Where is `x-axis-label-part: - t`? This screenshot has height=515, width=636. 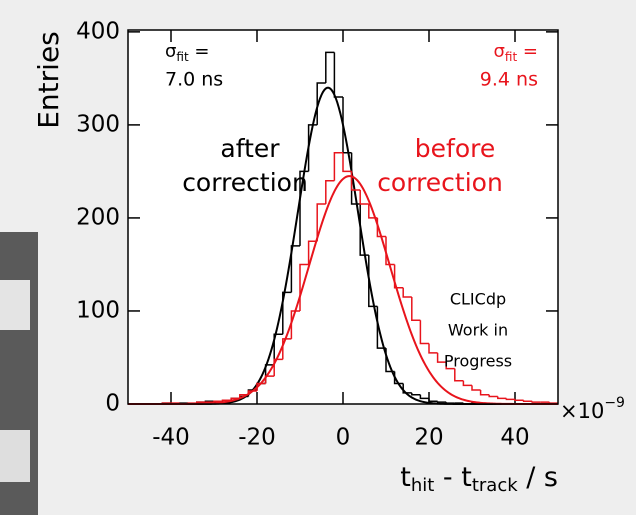 x-axis-label-part: - t is located at coordinates (453, 477).